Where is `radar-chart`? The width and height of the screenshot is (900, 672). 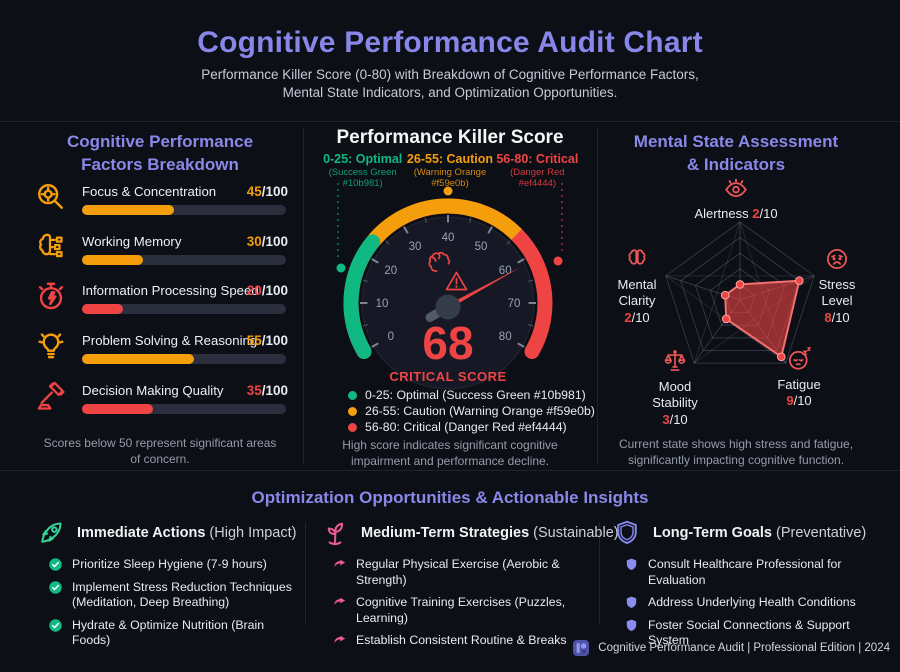 radar-chart is located at coordinates (740, 300).